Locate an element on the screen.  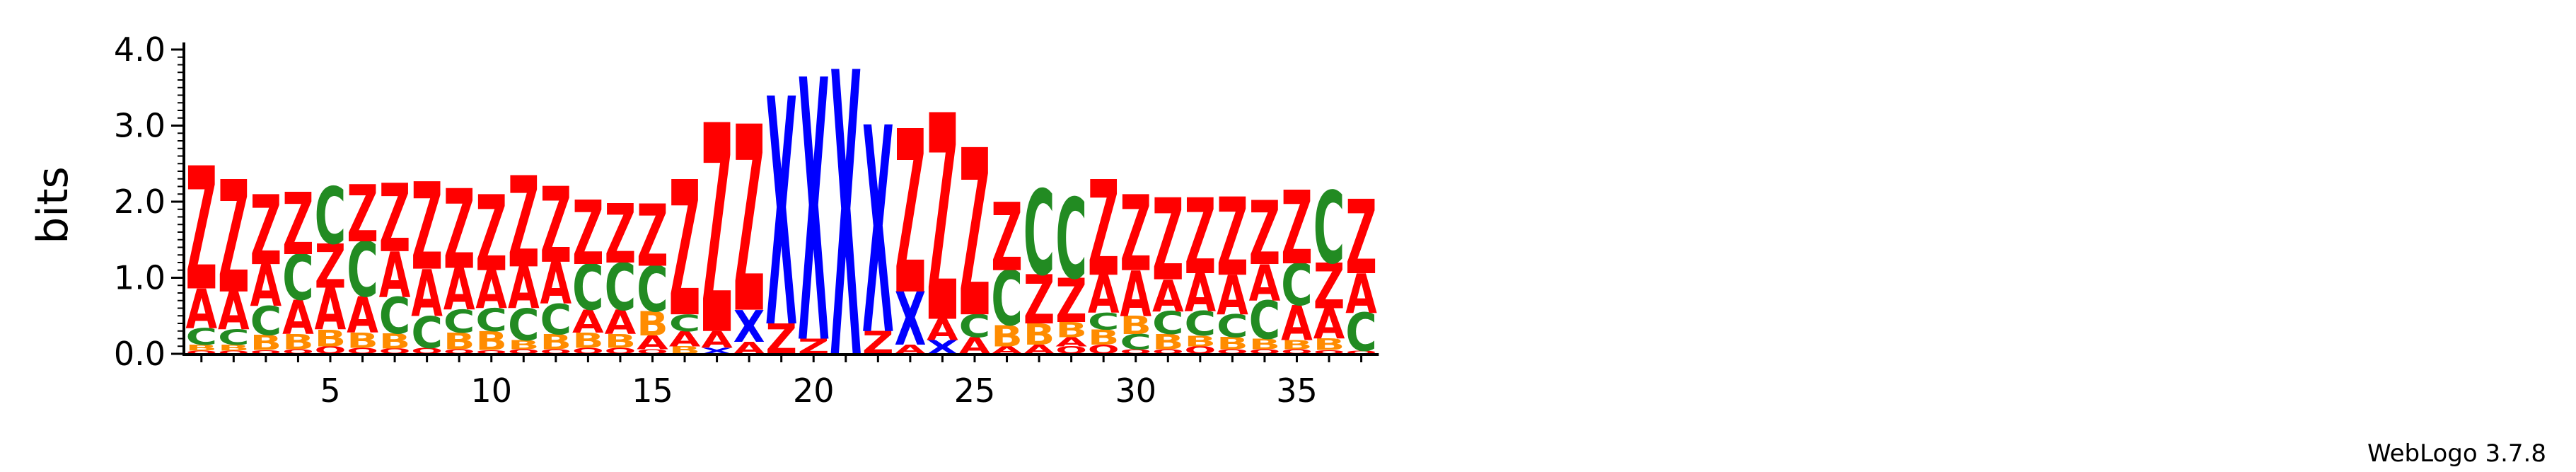
x-tick-label: 5 is located at coordinates (330, 391).